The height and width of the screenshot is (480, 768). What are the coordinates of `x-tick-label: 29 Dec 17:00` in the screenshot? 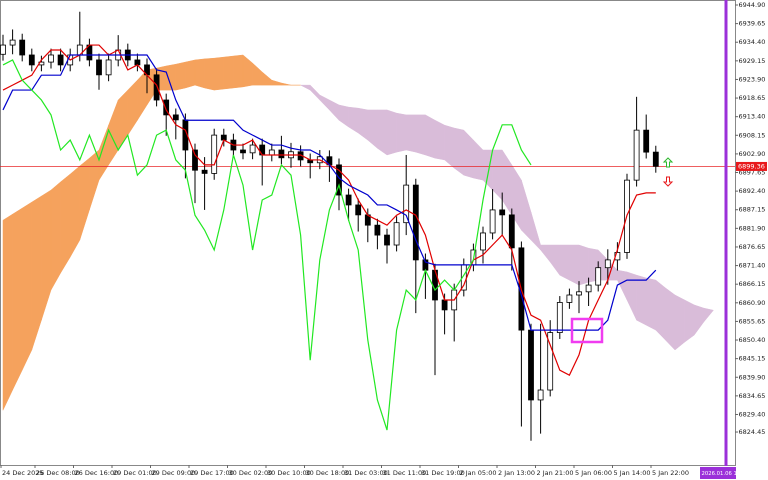 It's located at (212, 473).